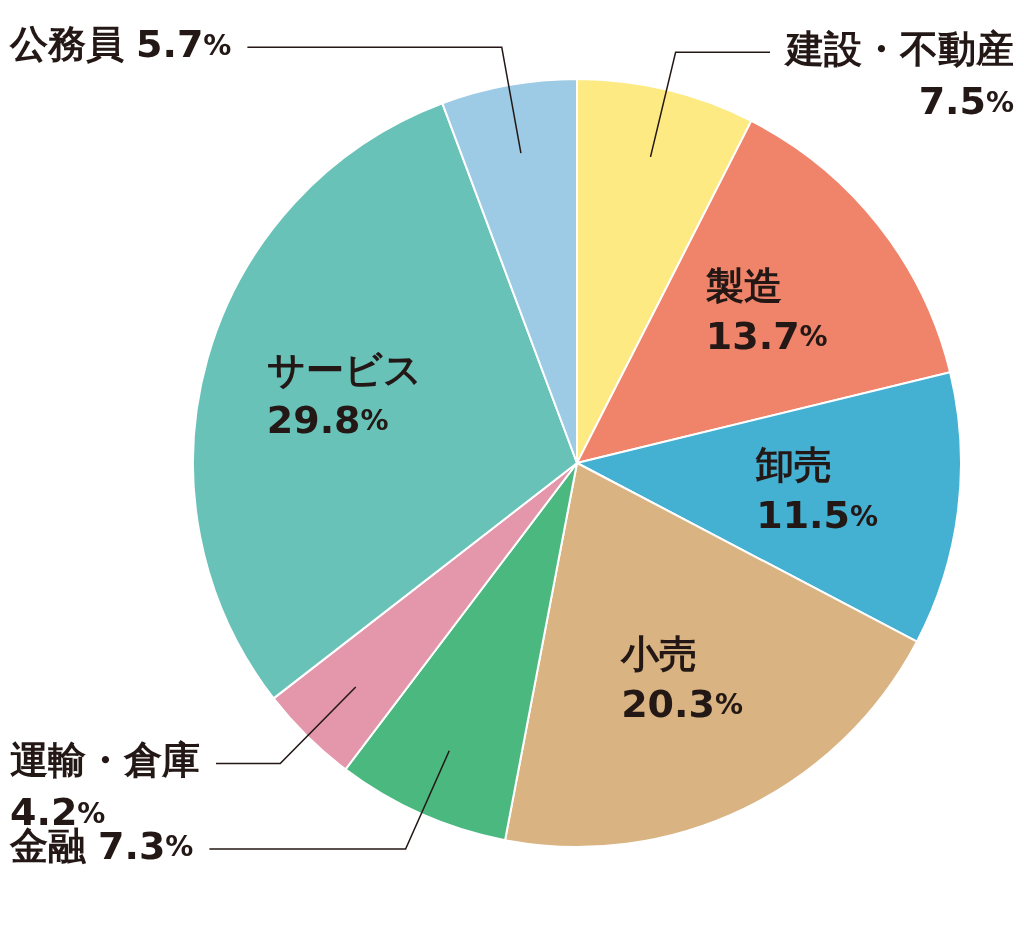  Describe the element at coordinates (898, 49) in the screenshot. I see `slice-label: 建設・不動産` at that location.